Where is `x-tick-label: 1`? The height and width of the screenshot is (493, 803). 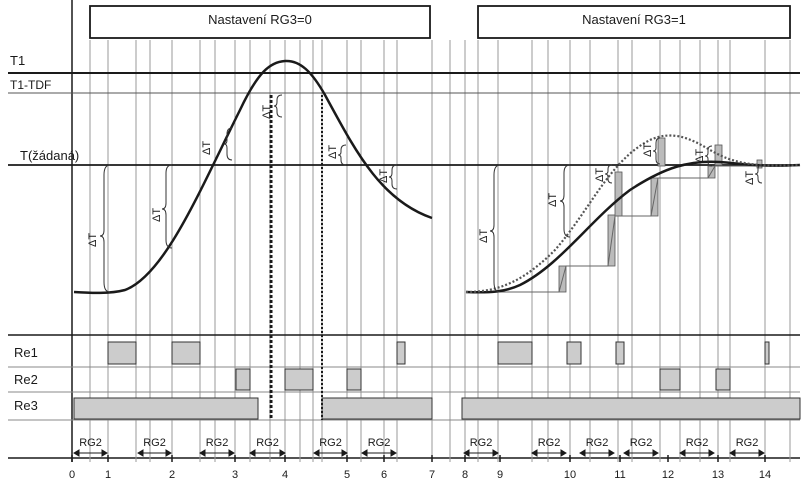 x-tick-label: 1 is located at coordinates (108, 475).